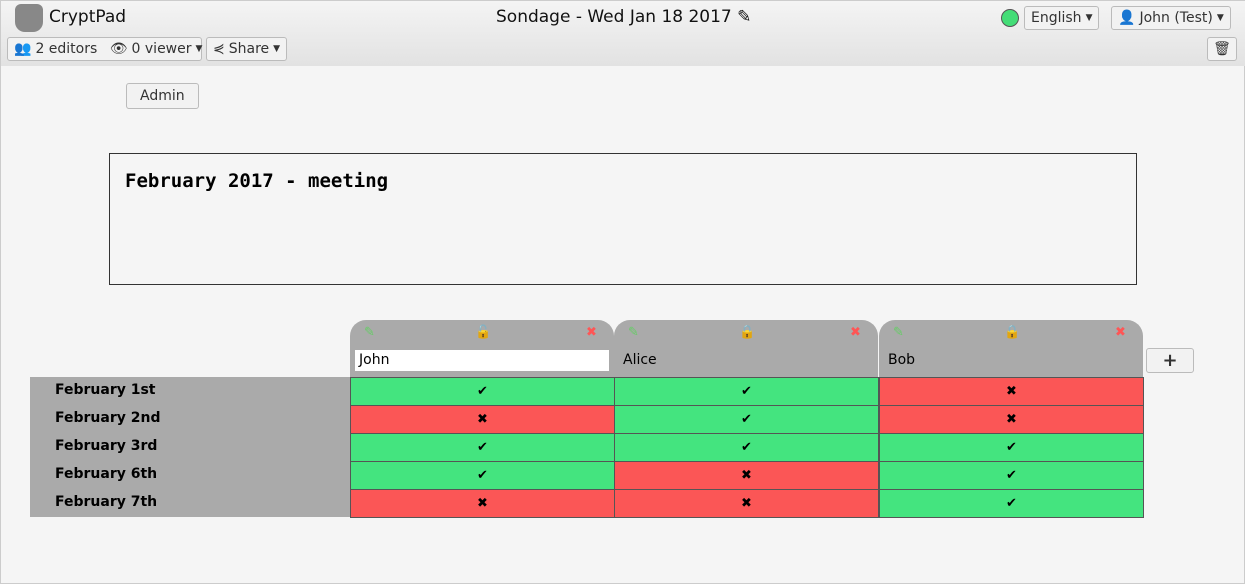 This screenshot has height=584, width=1245. I want to click on row-label: February 6th, so click(190, 475).